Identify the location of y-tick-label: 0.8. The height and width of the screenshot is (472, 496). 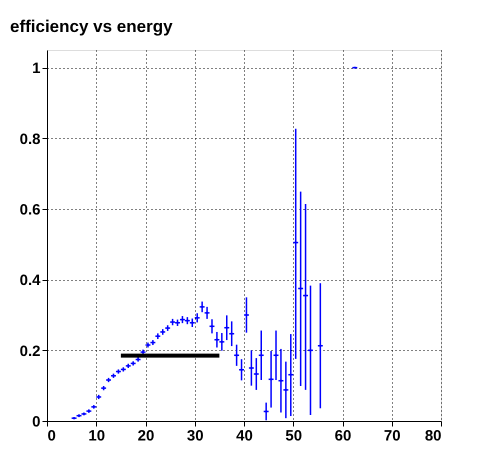
(30, 139).